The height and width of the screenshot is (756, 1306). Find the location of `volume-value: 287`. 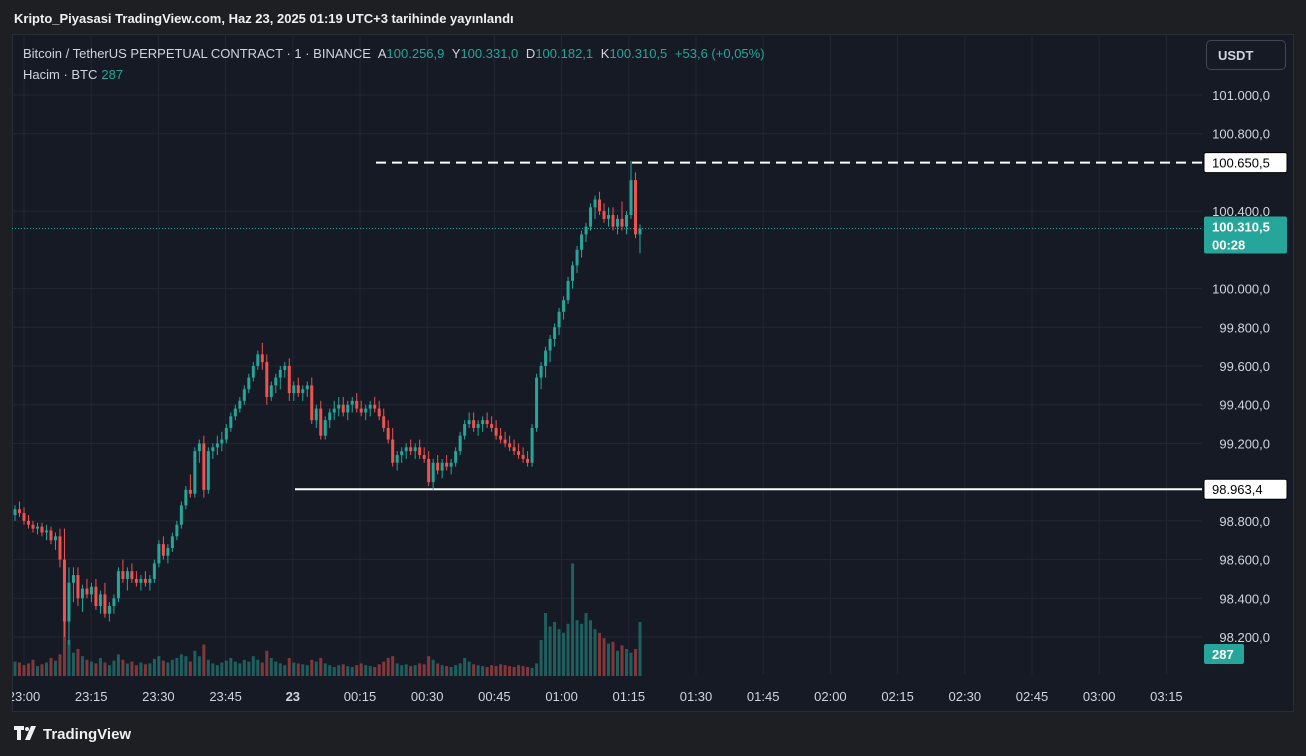

volume-value: 287 is located at coordinates (112, 74).